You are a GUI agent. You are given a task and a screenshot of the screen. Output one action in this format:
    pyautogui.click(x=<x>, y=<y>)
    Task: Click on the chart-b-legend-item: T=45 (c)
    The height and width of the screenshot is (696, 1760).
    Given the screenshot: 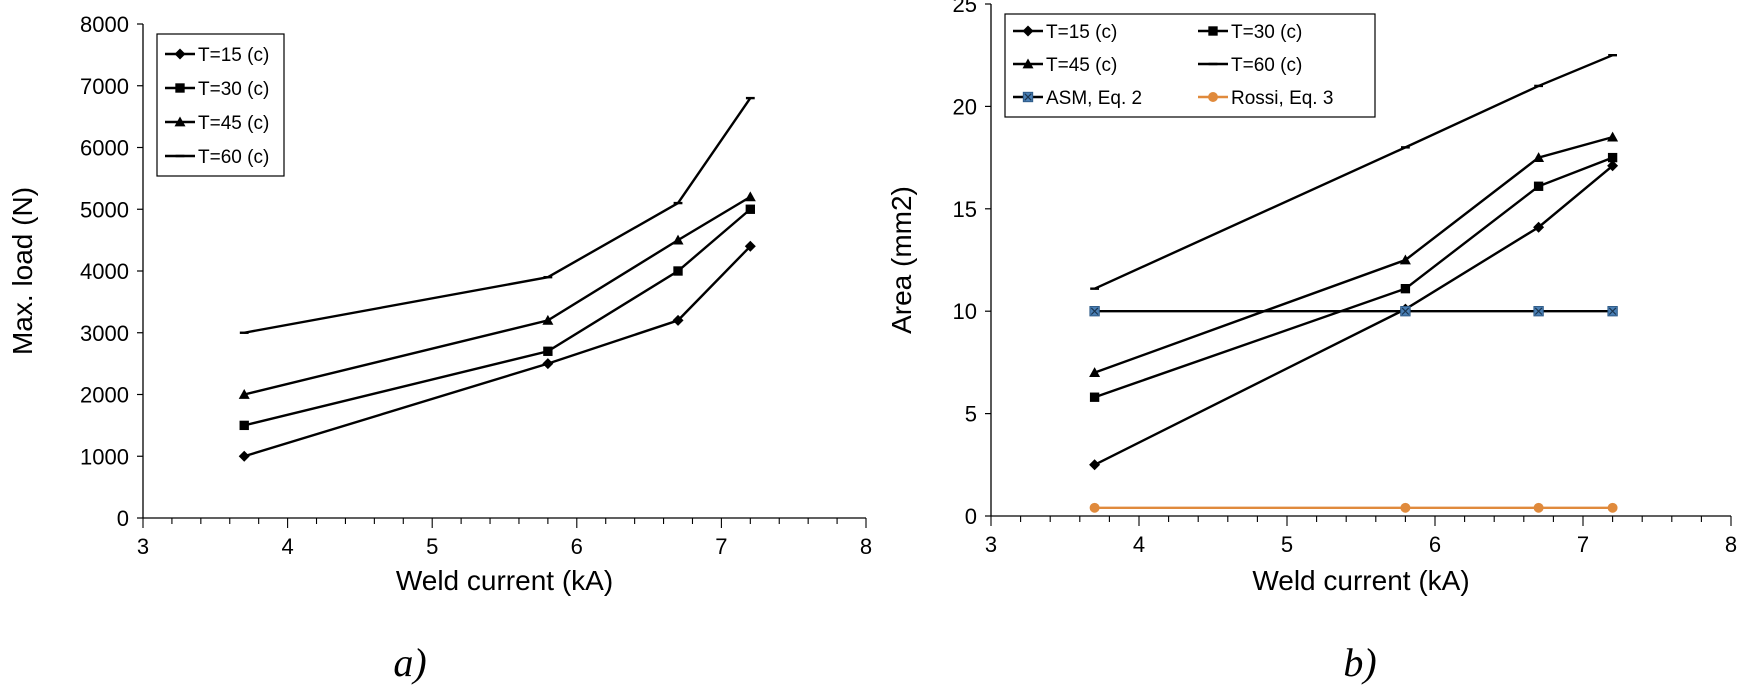 What is the action you would take?
    pyautogui.click(x=1065, y=65)
    